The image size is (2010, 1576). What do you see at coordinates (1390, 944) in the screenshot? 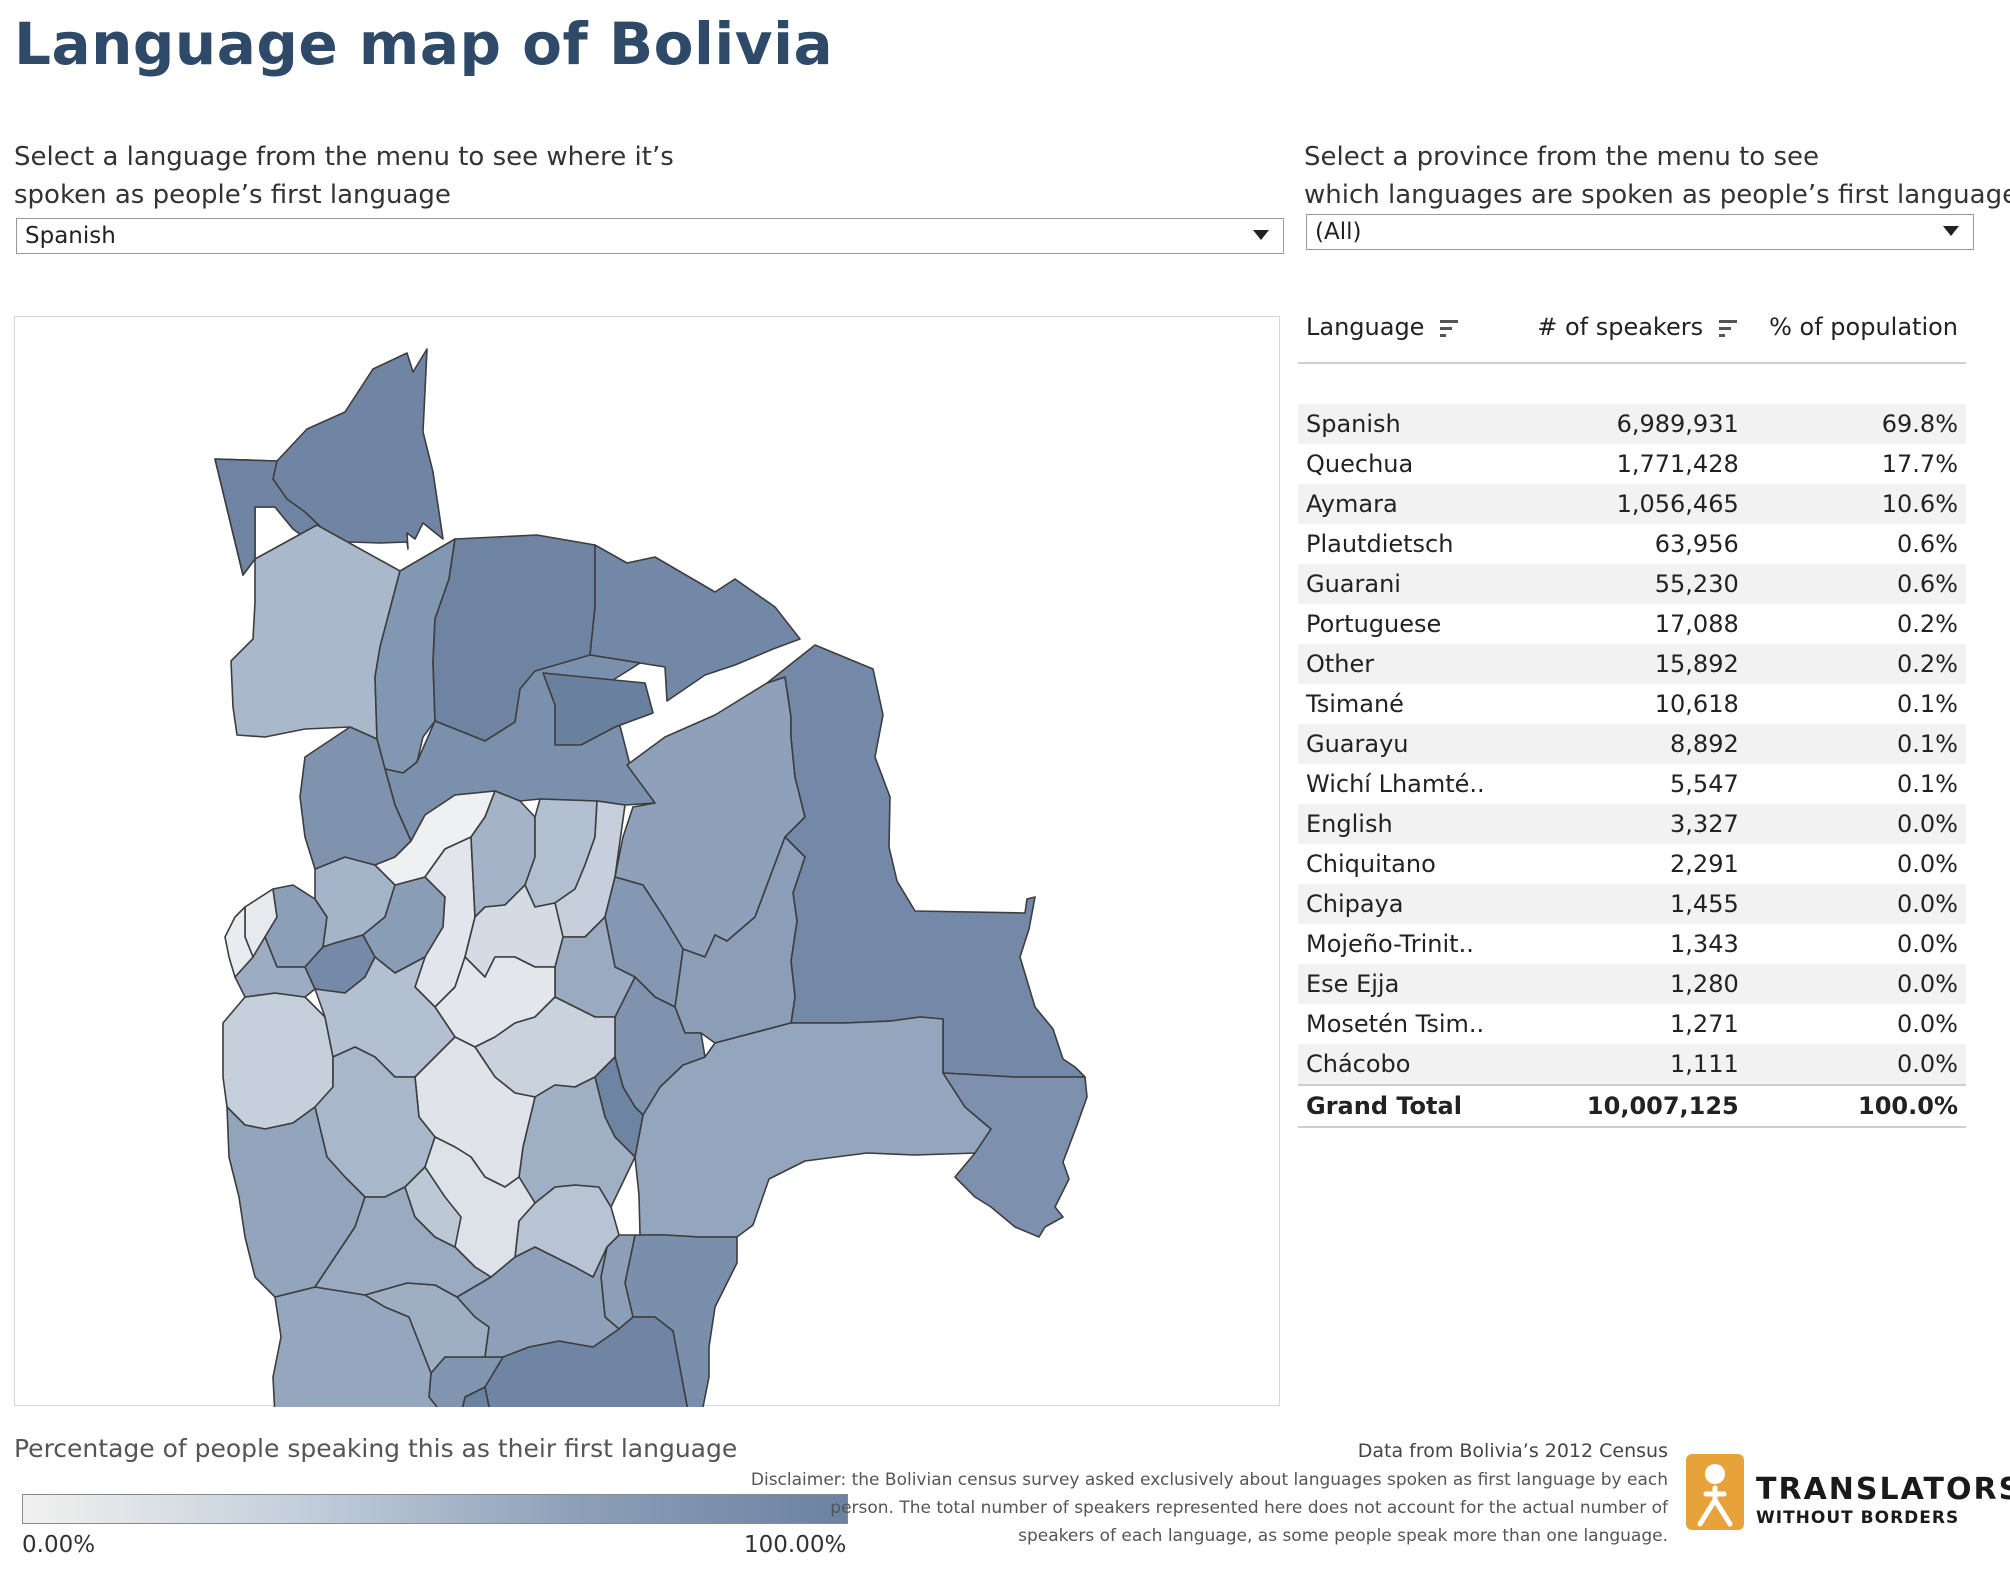
I see `table-cell-language: Mojeño-Trinit..` at bounding box center [1390, 944].